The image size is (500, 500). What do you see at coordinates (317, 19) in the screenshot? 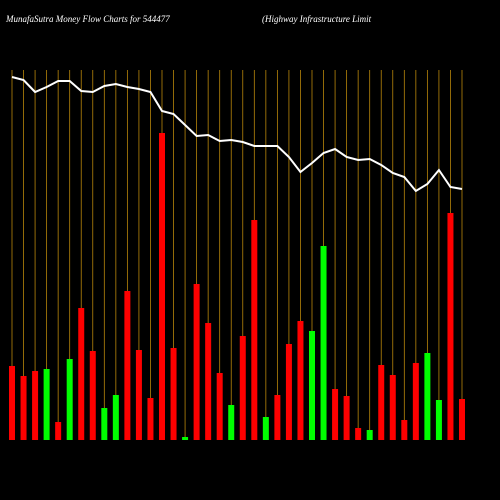
I see `chart-subtitle: (Highway Infrastructure Limit` at bounding box center [317, 19].